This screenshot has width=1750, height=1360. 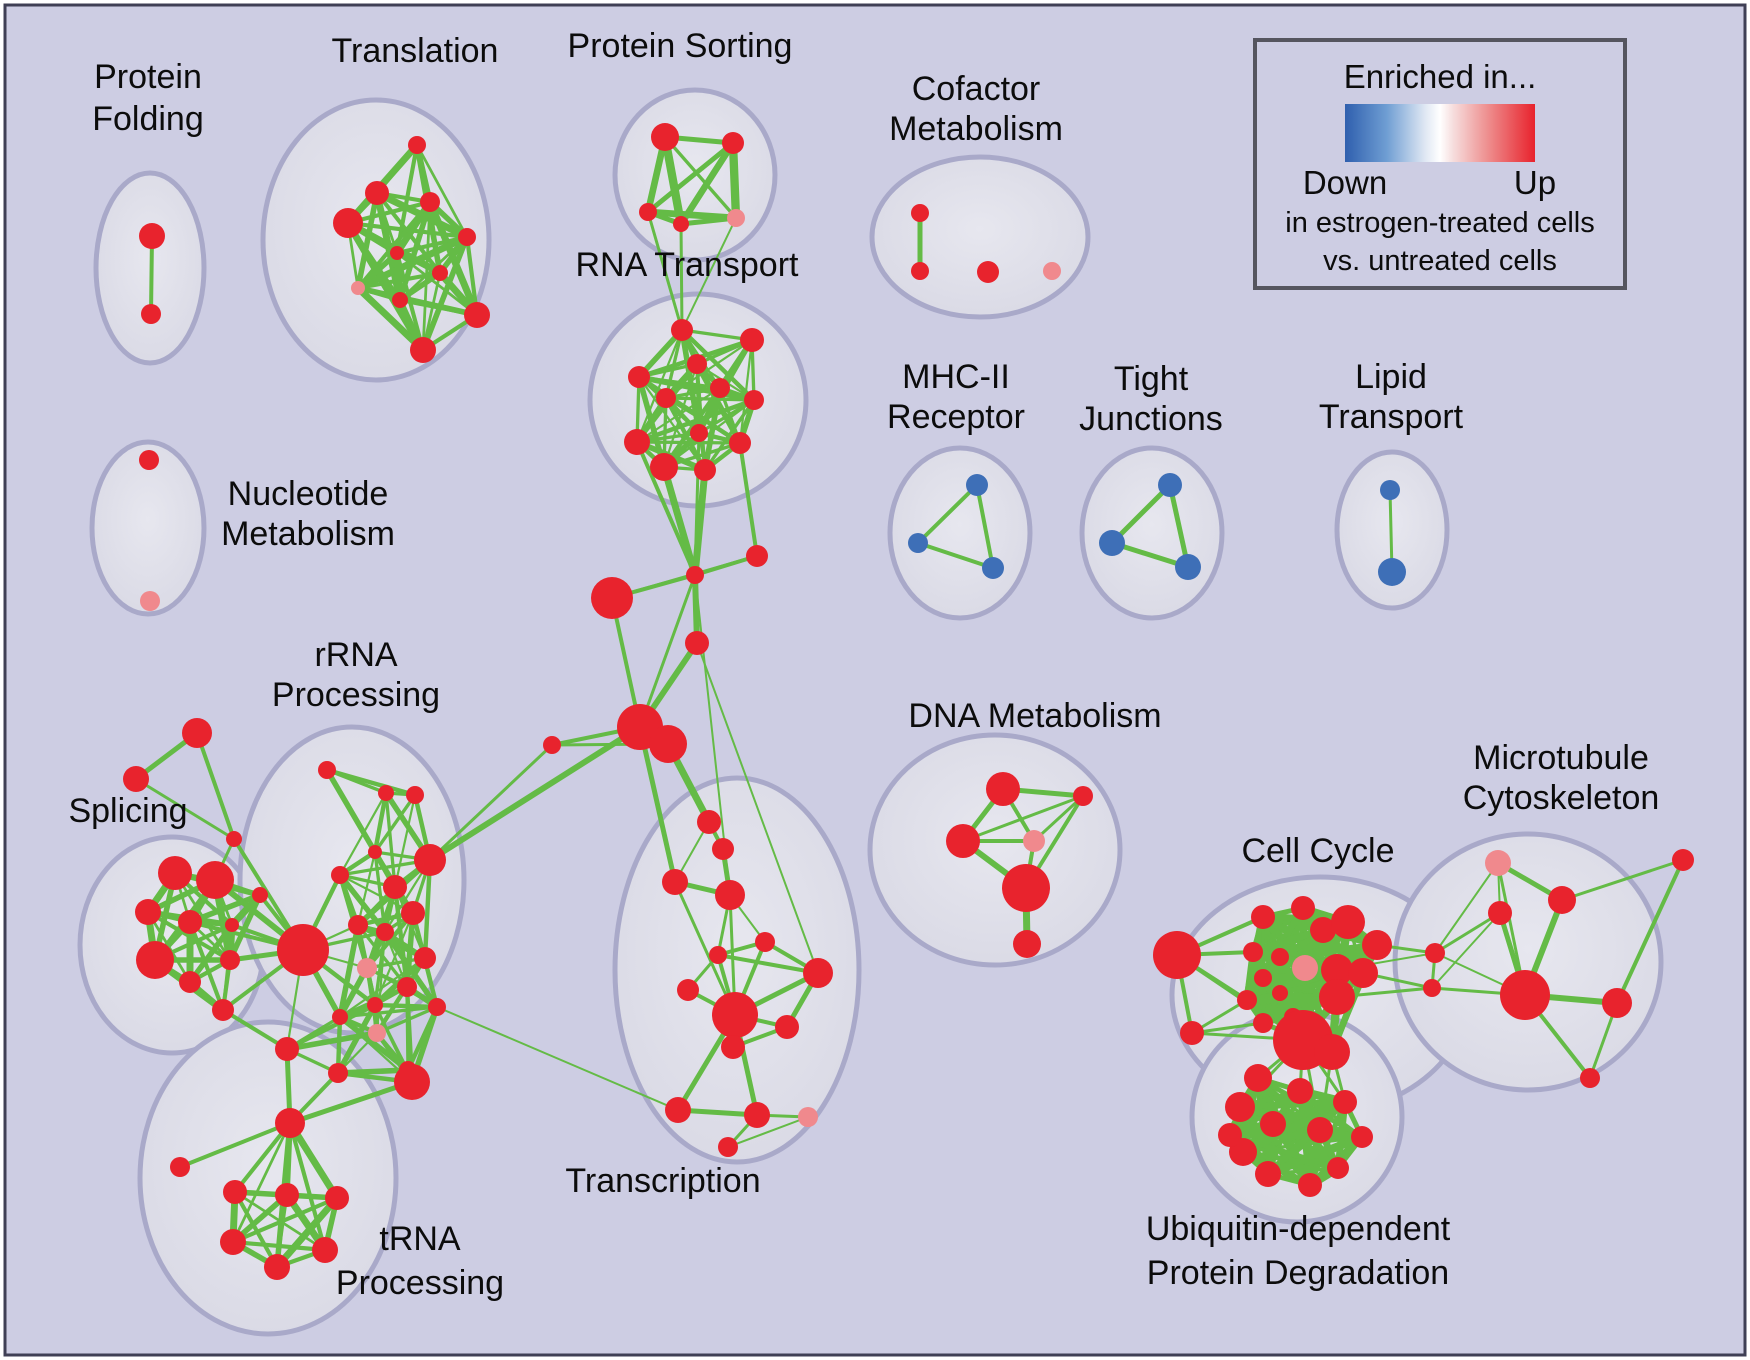 What do you see at coordinates (697, 504) in the screenshot?
I see `edge-RT8-C1` at bounding box center [697, 504].